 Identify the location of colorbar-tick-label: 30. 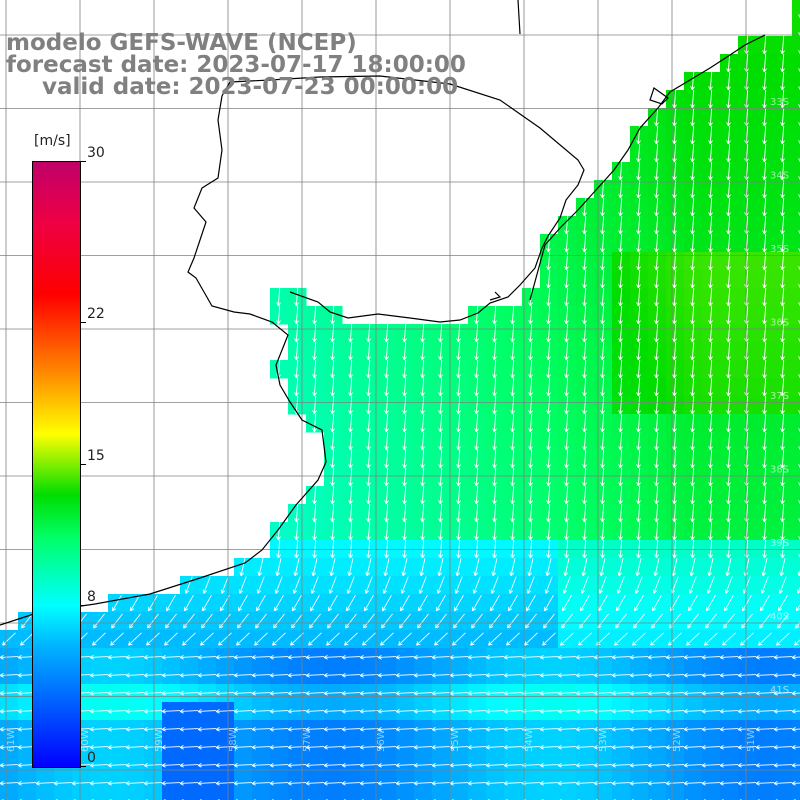
(96, 153).